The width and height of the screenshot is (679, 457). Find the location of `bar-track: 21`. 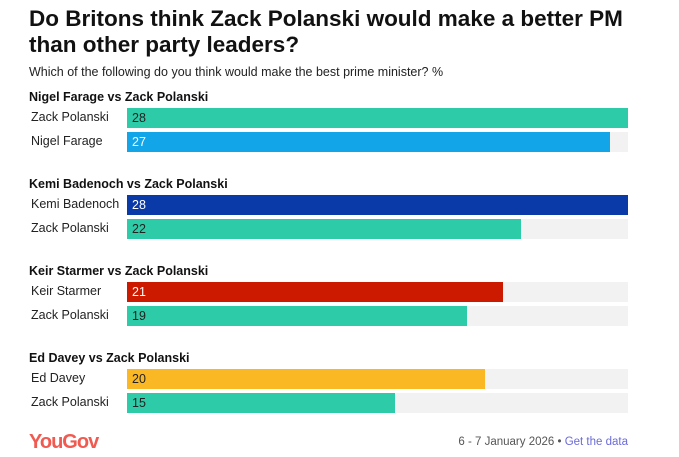

bar-track: 21 is located at coordinates (377, 292).